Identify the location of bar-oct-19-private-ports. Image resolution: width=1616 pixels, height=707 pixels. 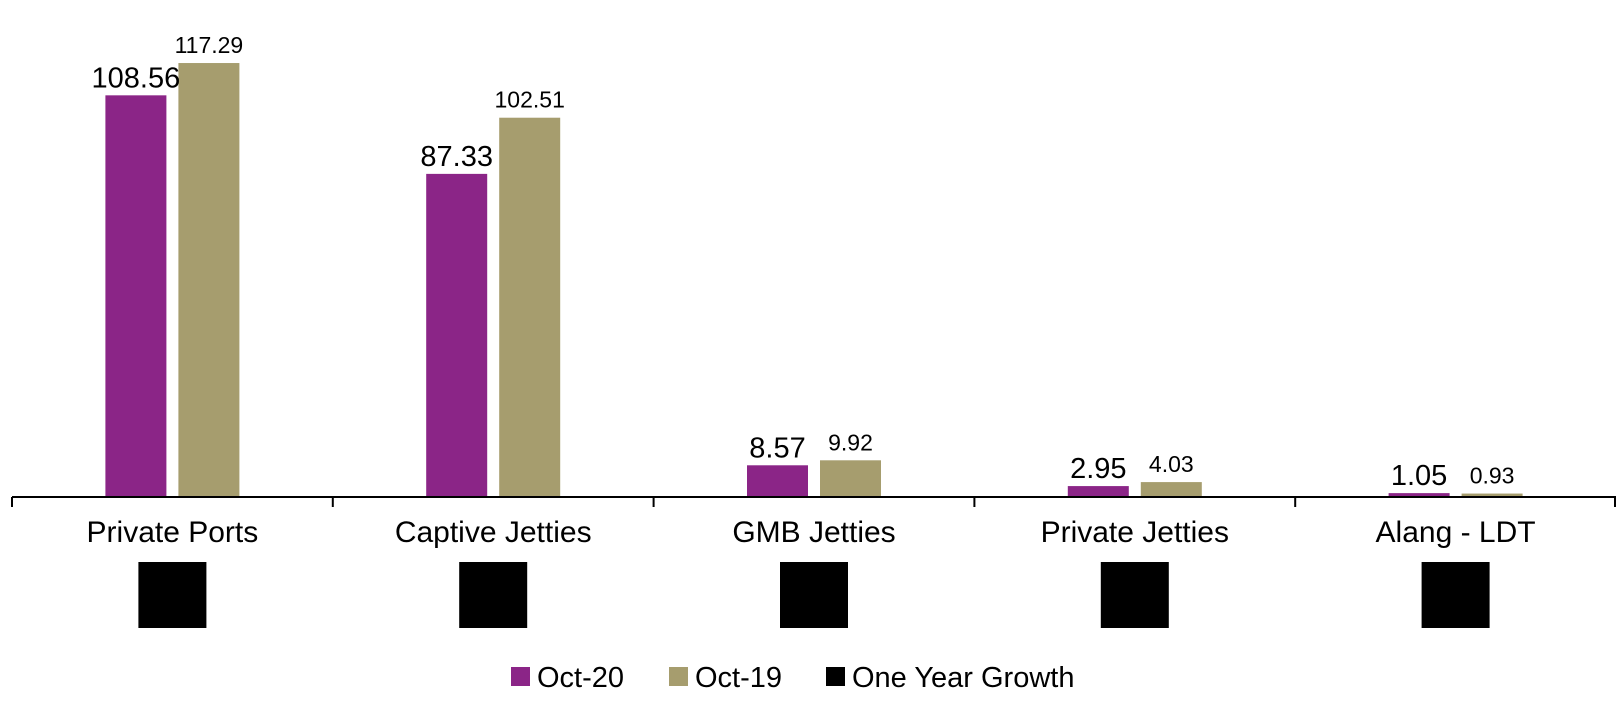
(209, 280).